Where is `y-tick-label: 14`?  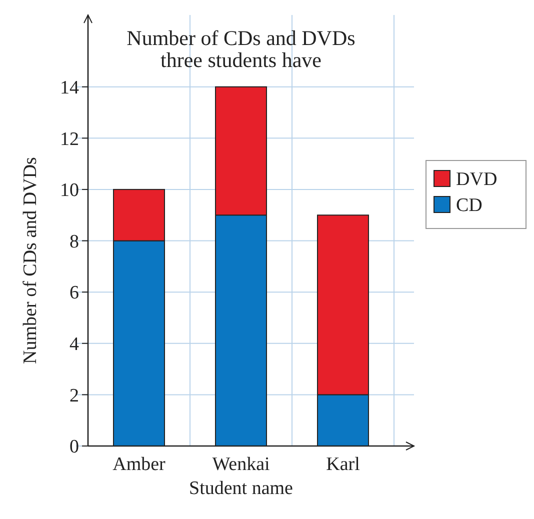 y-tick-label: 14 is located at coordinates (70, 87).